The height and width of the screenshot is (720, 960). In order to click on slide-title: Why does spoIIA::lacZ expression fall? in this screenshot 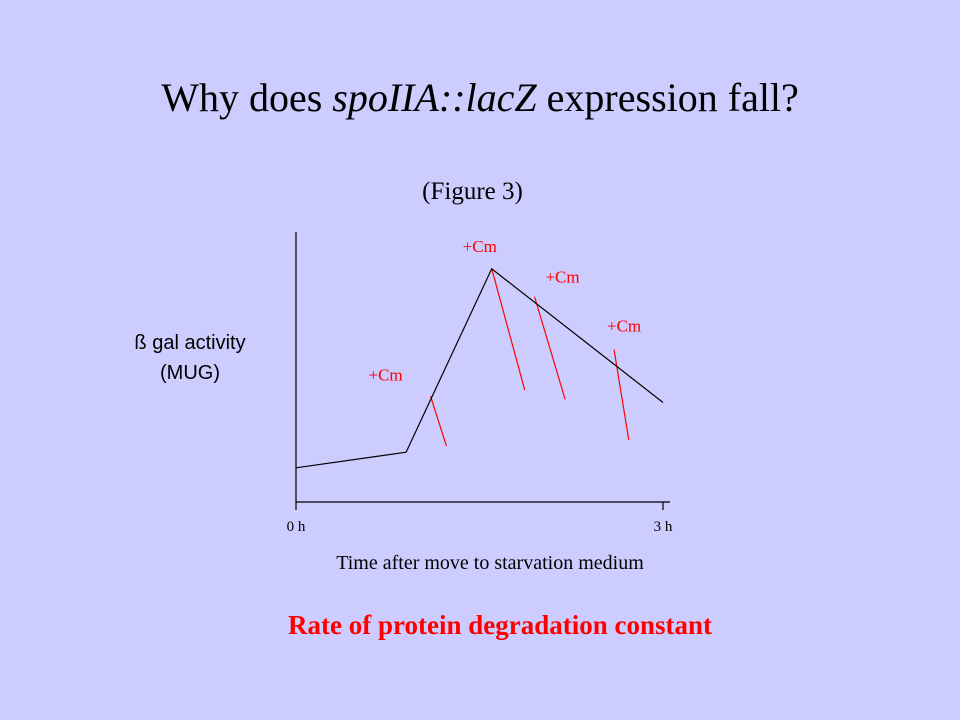, I will do `click(480, 97)`.